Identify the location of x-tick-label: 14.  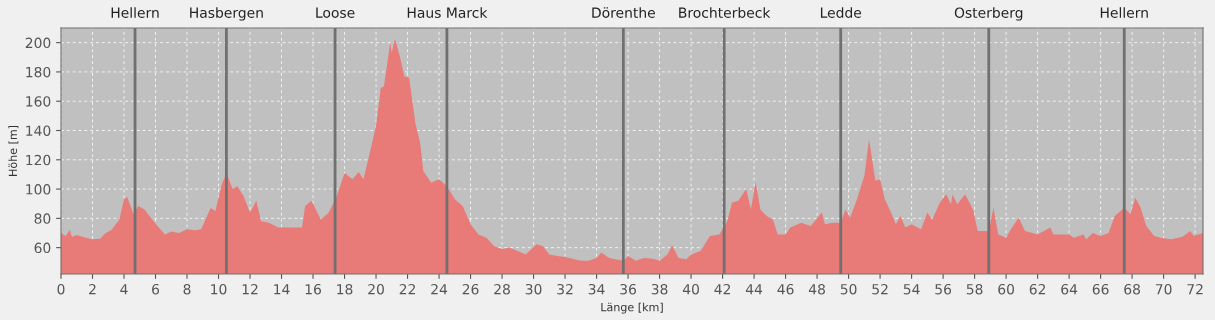
(282, 289).